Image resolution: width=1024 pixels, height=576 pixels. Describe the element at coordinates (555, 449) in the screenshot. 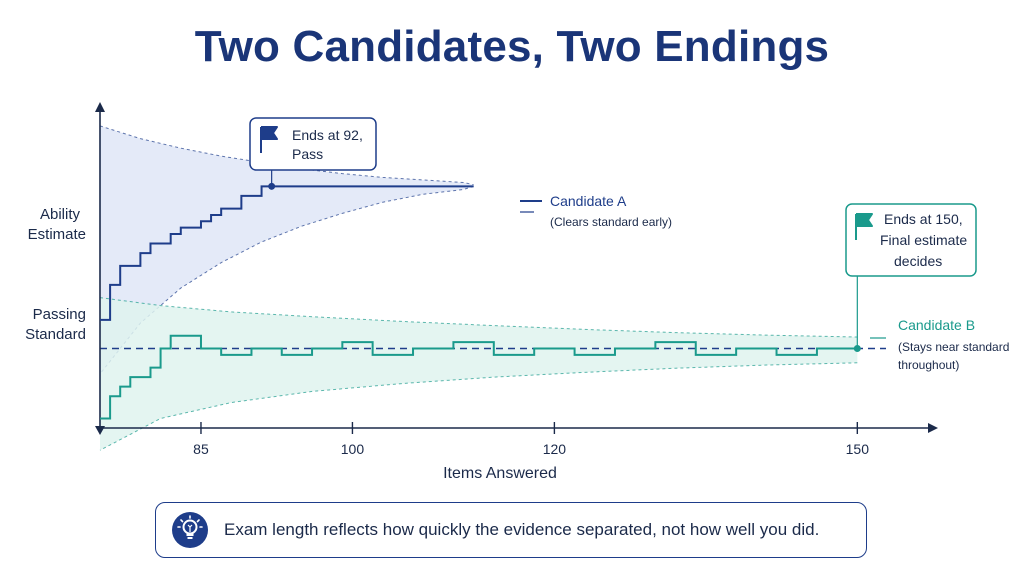

I see `x-tick-label: 120` at that location.